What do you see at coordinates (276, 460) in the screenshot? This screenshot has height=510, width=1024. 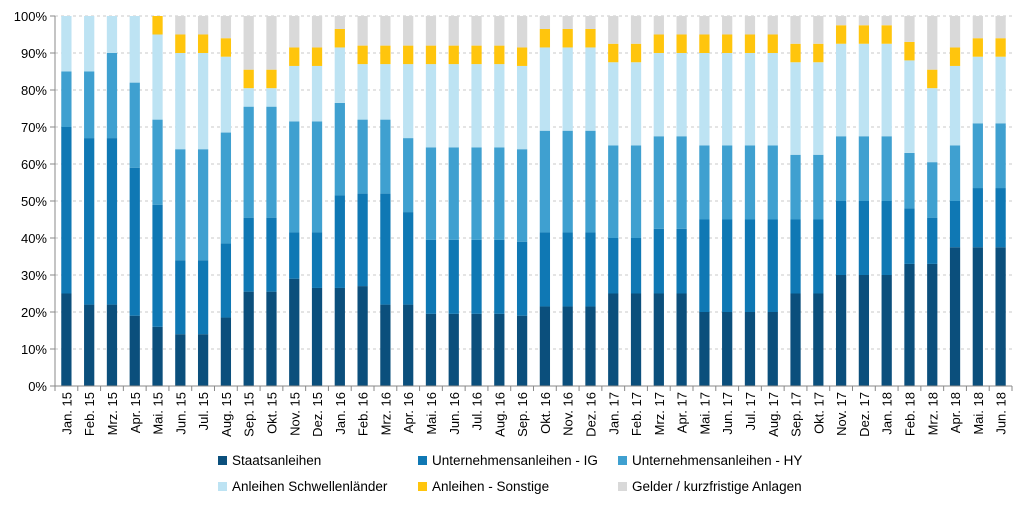 I see `legend-label: Staatsanleihen` at bounding box center [276, 460].